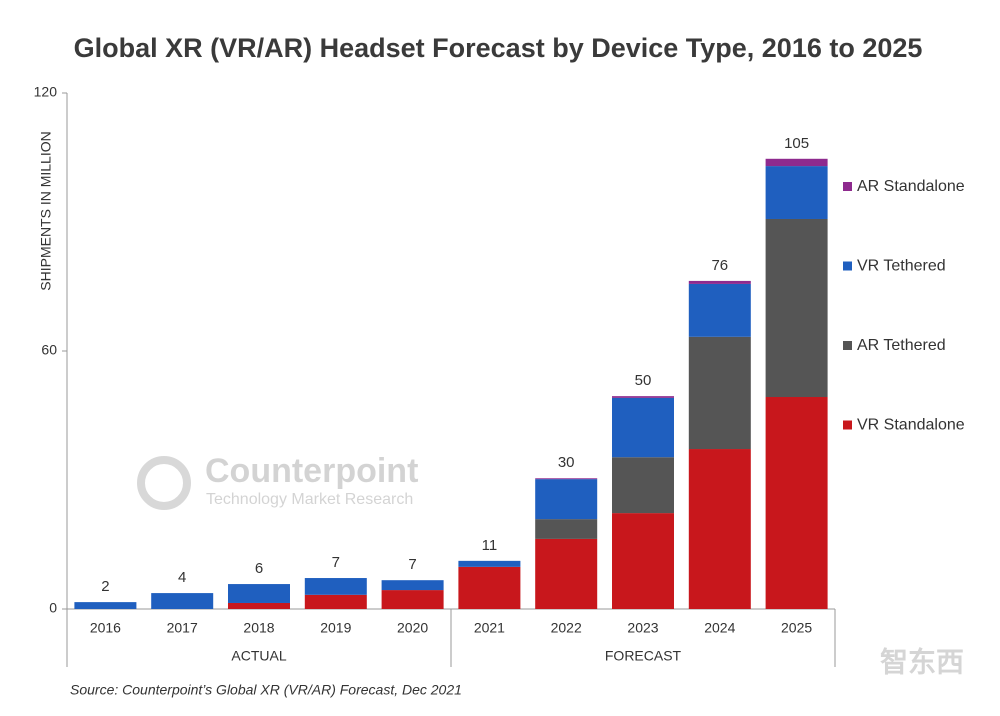 Image resolution: width=1000 pixels, height=716 pixels. What do you see at coordinates (719, 628) in the screenshot?
I see `x-tick-label: 2024` at bounding box center [719, 628].